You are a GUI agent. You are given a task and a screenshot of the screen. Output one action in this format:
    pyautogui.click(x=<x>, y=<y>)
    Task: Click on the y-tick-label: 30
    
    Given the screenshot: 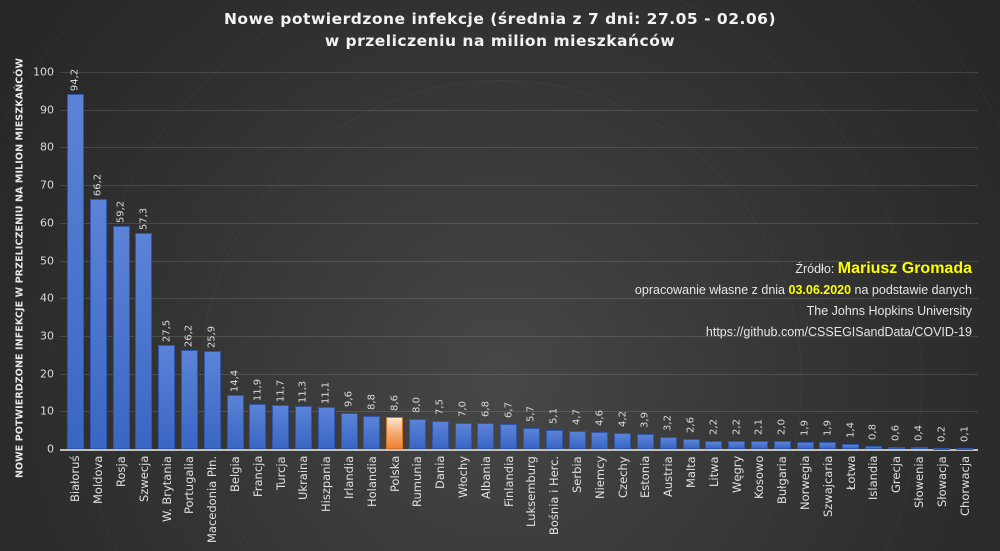 What is the action you would take?
    pyautogui.click(x=47, y=336)
    